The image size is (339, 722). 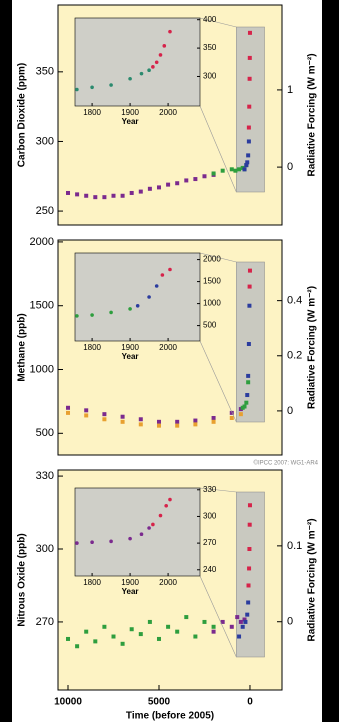 I want to click on inset-y-tick-label: 300, so click(x=210, y=516).